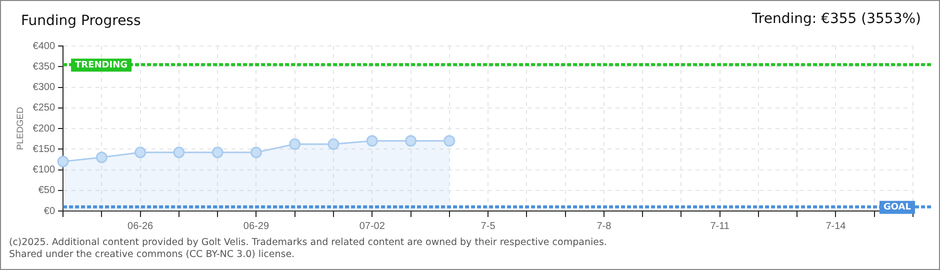 This screenshot has width=940, height=270. Describe the element at coordinates (898, 207) in the screenshot. I see `ref-line-label: GOAL` at that location.